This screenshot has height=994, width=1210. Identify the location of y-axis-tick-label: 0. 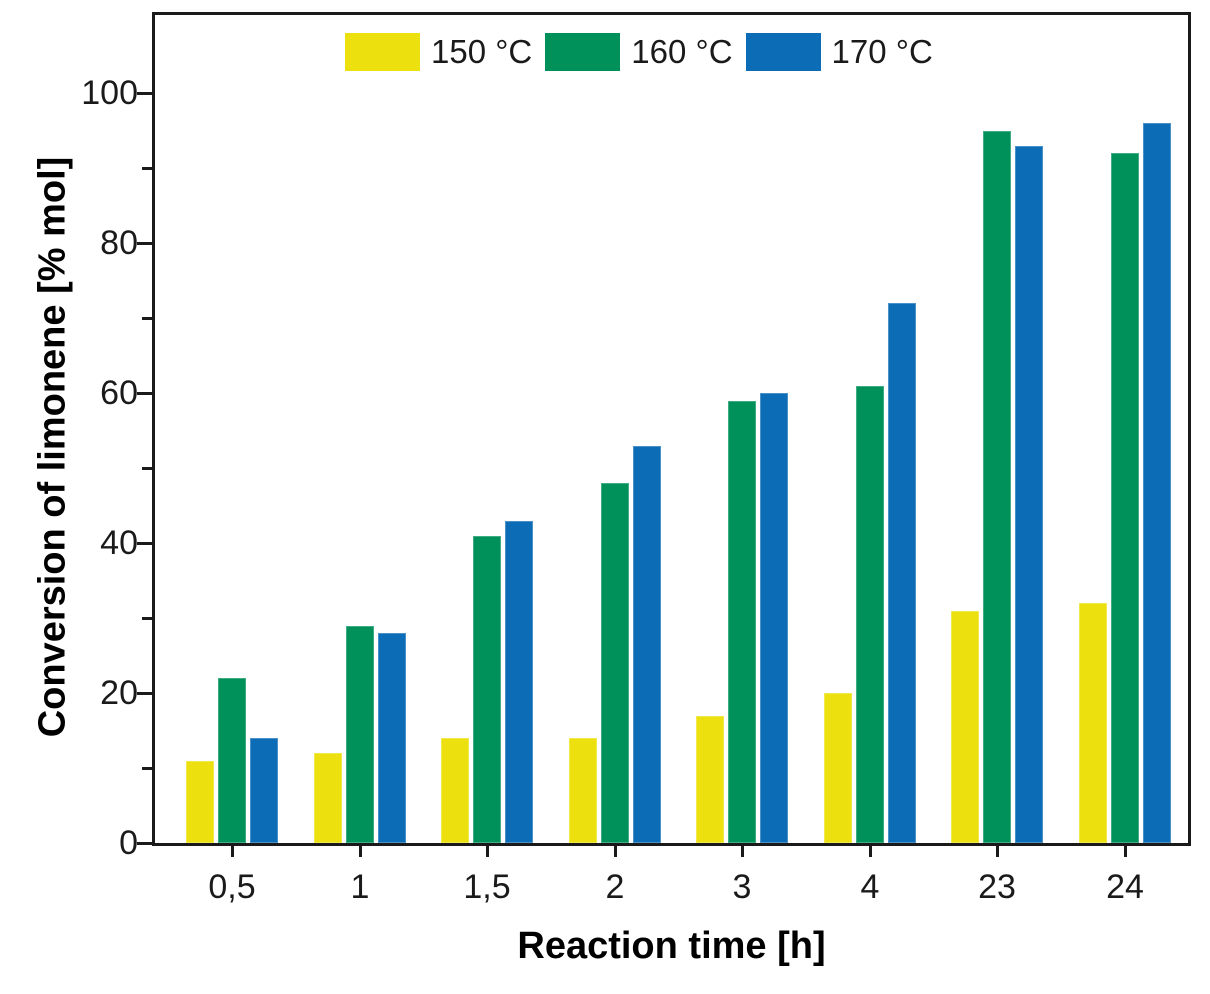
(128, 843).